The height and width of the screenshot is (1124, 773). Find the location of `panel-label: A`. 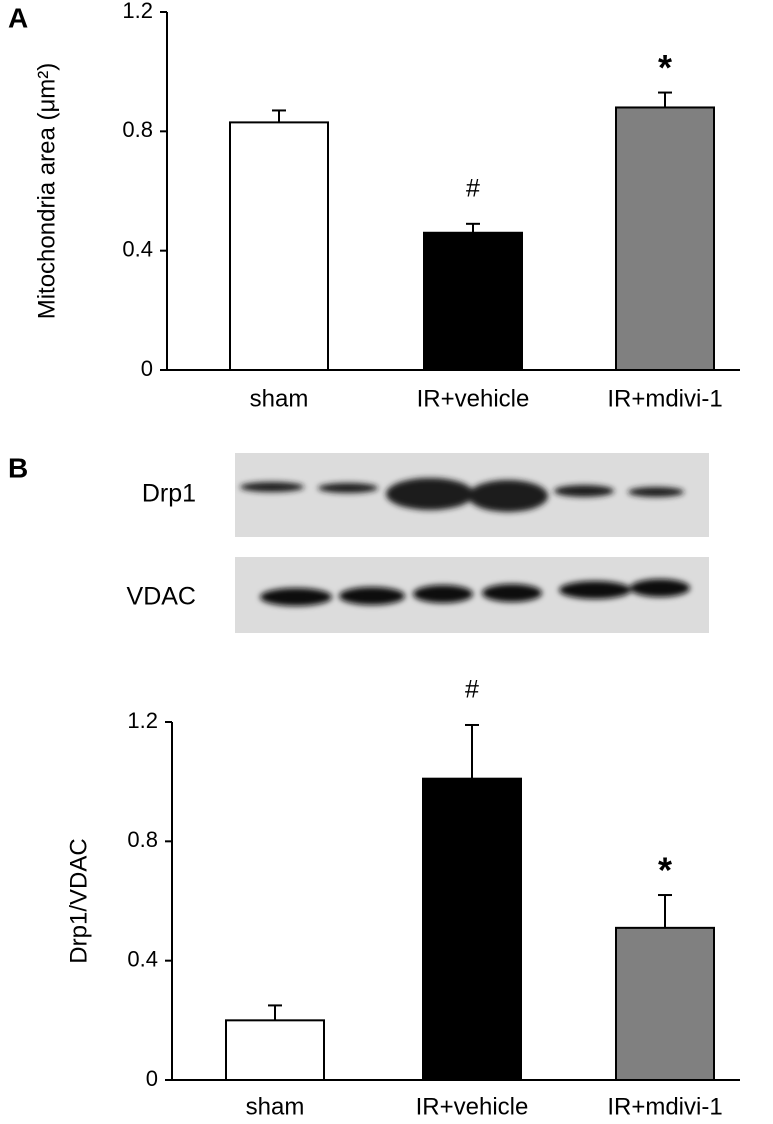

panel-label: A is located at coordinates (18, 17).